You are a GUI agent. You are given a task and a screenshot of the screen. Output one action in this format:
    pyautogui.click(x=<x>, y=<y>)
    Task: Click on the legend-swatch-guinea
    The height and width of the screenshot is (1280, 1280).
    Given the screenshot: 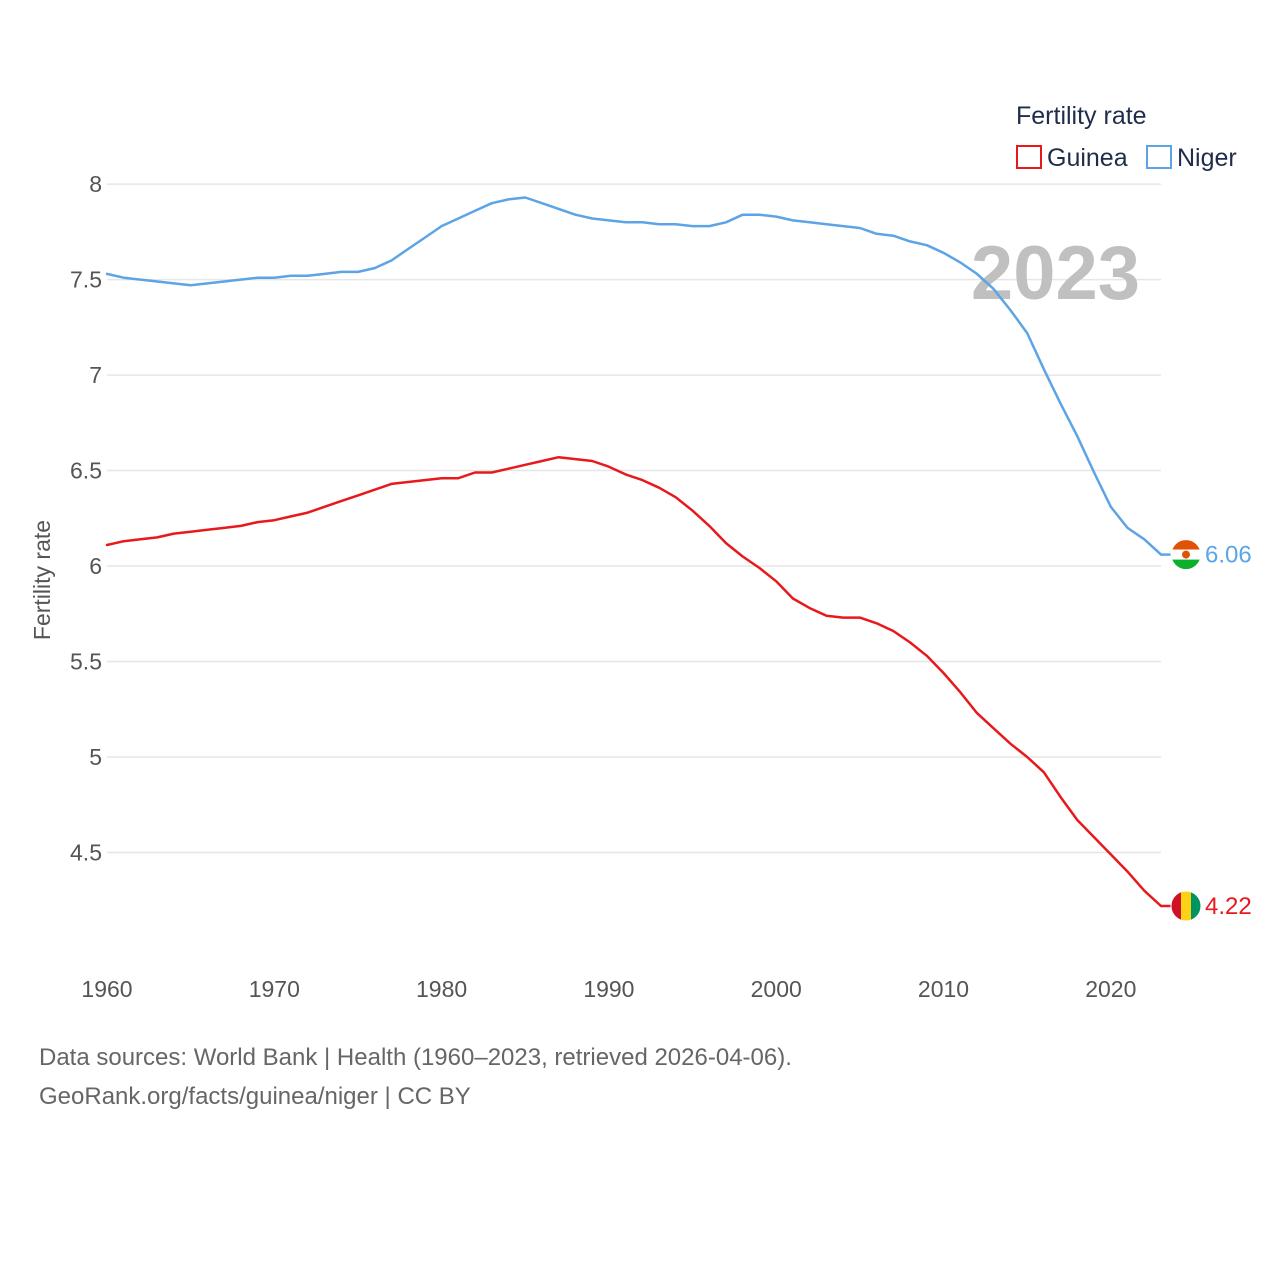 What is the action you would take?
    pyautogui.click(x=1029, y=157)
    